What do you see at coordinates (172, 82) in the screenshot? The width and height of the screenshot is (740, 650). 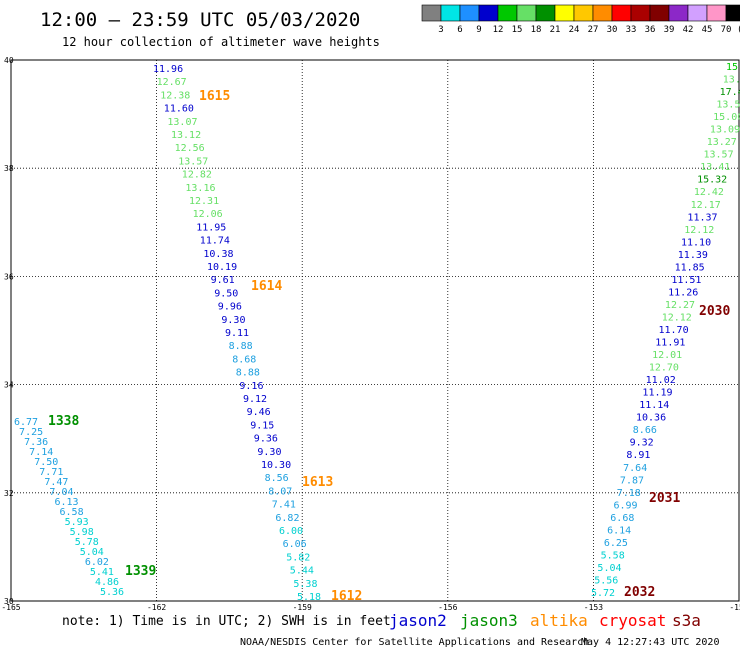 I see `wave-height-value: 12.67` at bounding box center [172, 82].